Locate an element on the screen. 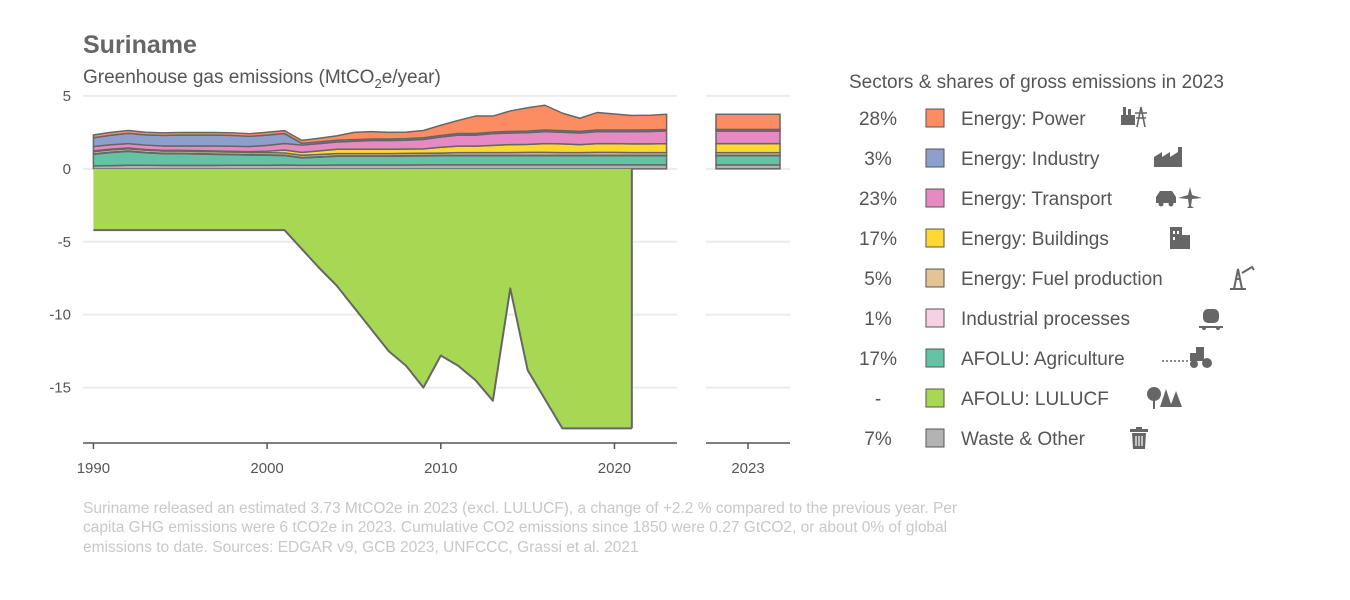 The image size is (1350, 600). bar-2023 is located at coordinates (748, 141).